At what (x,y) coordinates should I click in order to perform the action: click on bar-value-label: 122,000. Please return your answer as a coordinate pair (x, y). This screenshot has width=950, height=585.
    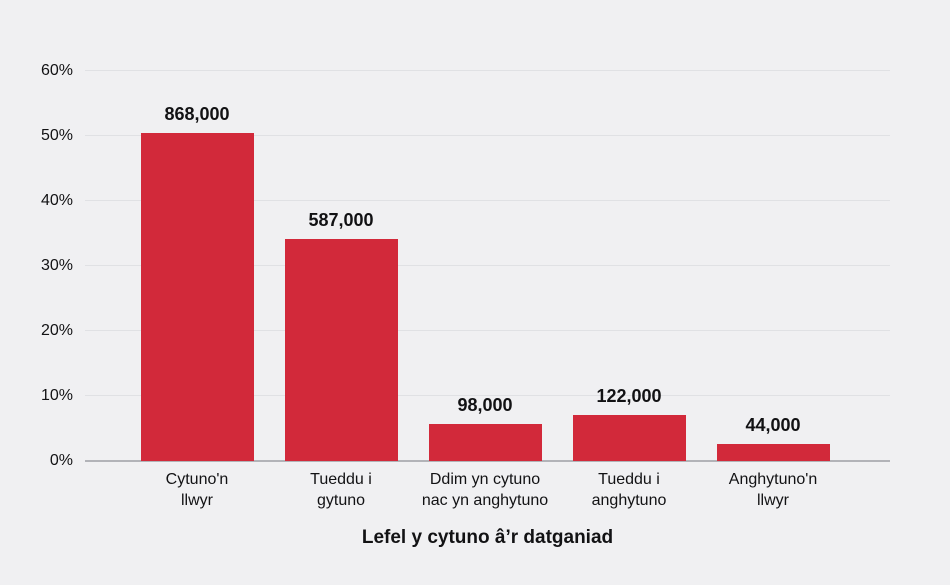
    Looking at the image, I should click on (629, 395).